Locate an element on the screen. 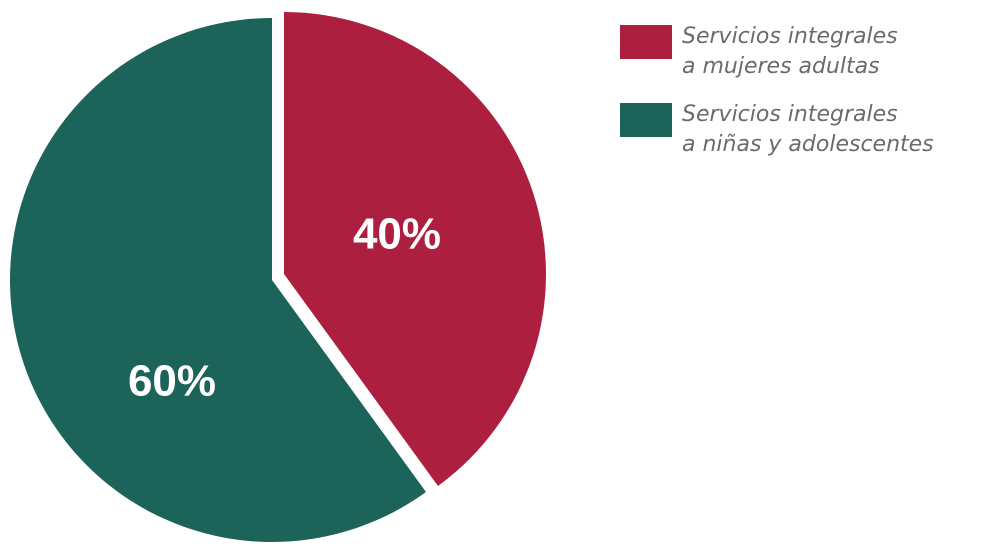  pie-labels: 40% 60% is located at coordinates (284, 308).